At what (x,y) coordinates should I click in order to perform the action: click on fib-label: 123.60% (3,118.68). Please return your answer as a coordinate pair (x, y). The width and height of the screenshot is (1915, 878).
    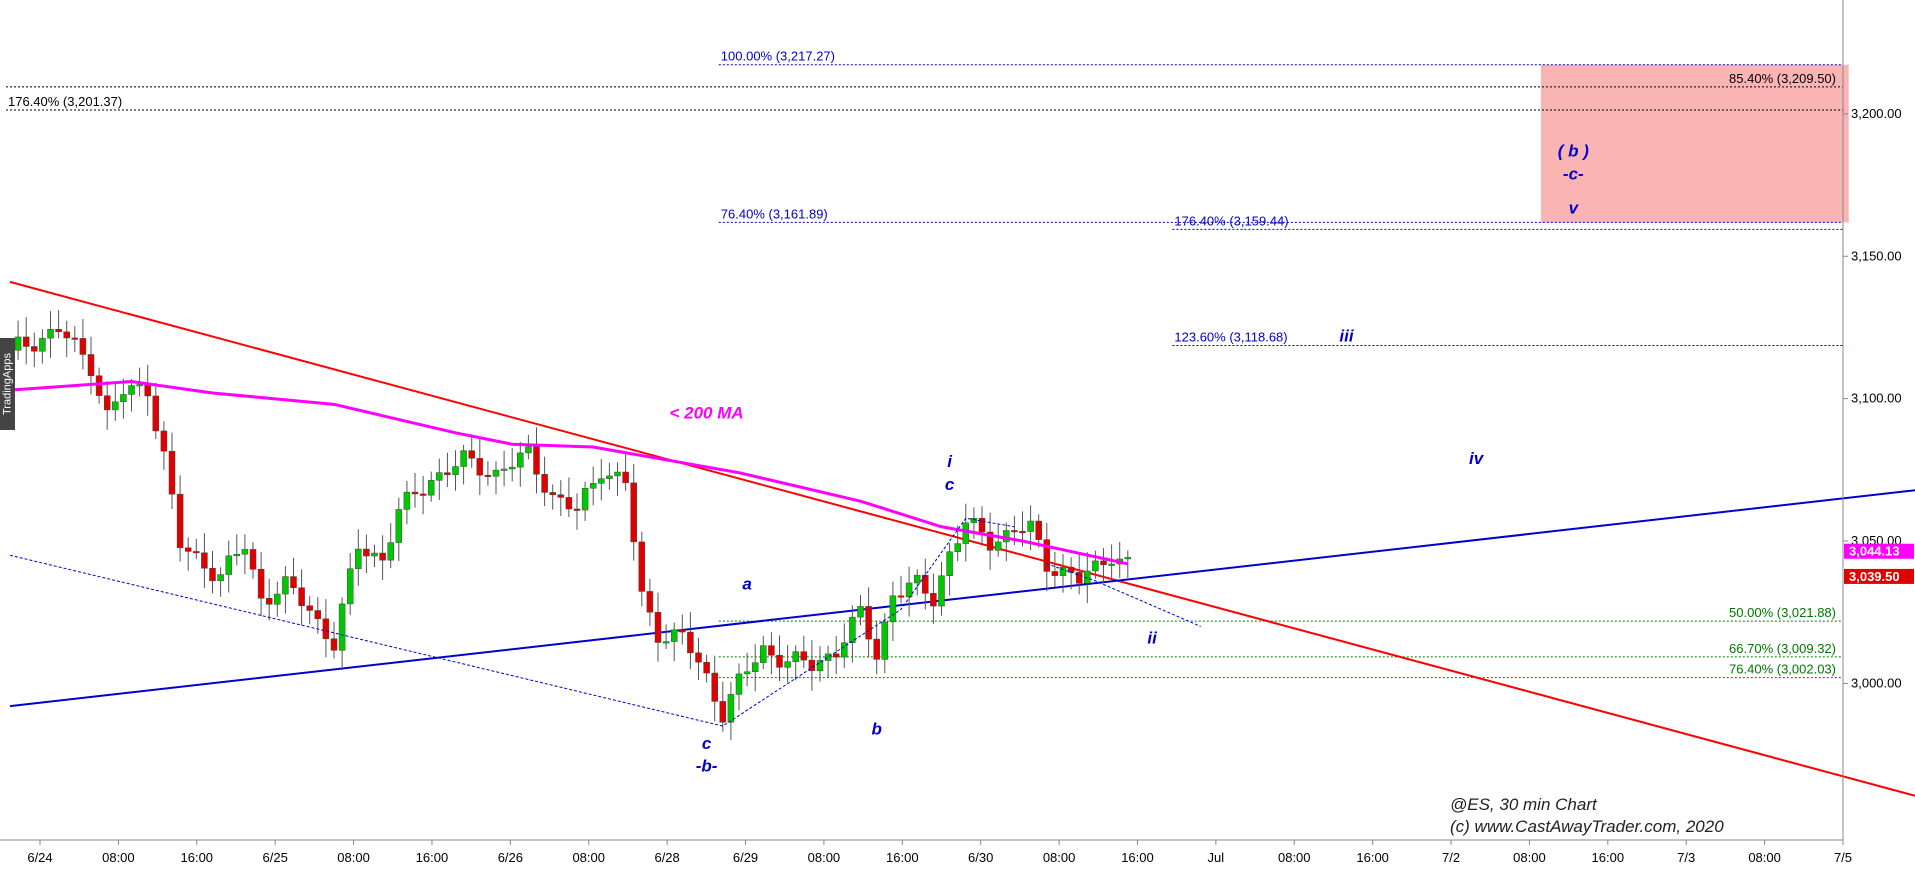
    Looking at the image, I should click on (1230, 336).